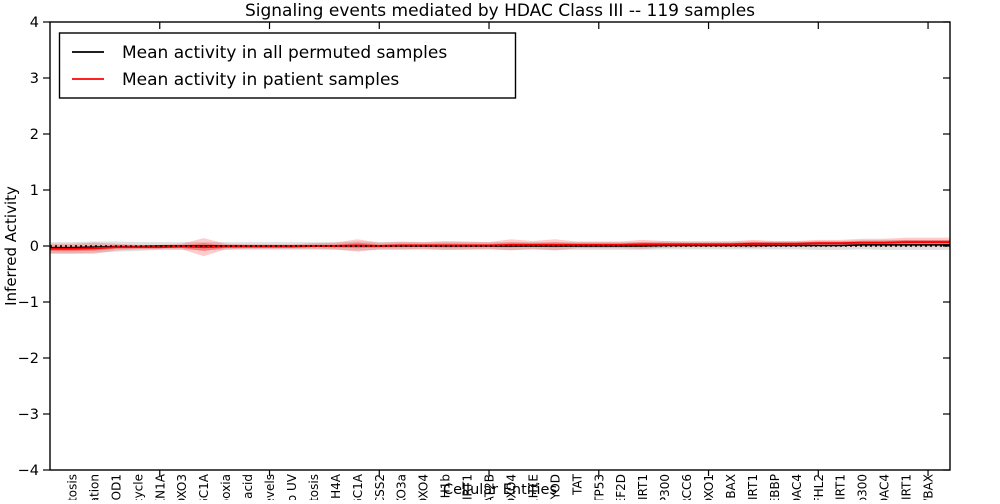  I want to click on y-tick-label: 3, so click(34, 79).